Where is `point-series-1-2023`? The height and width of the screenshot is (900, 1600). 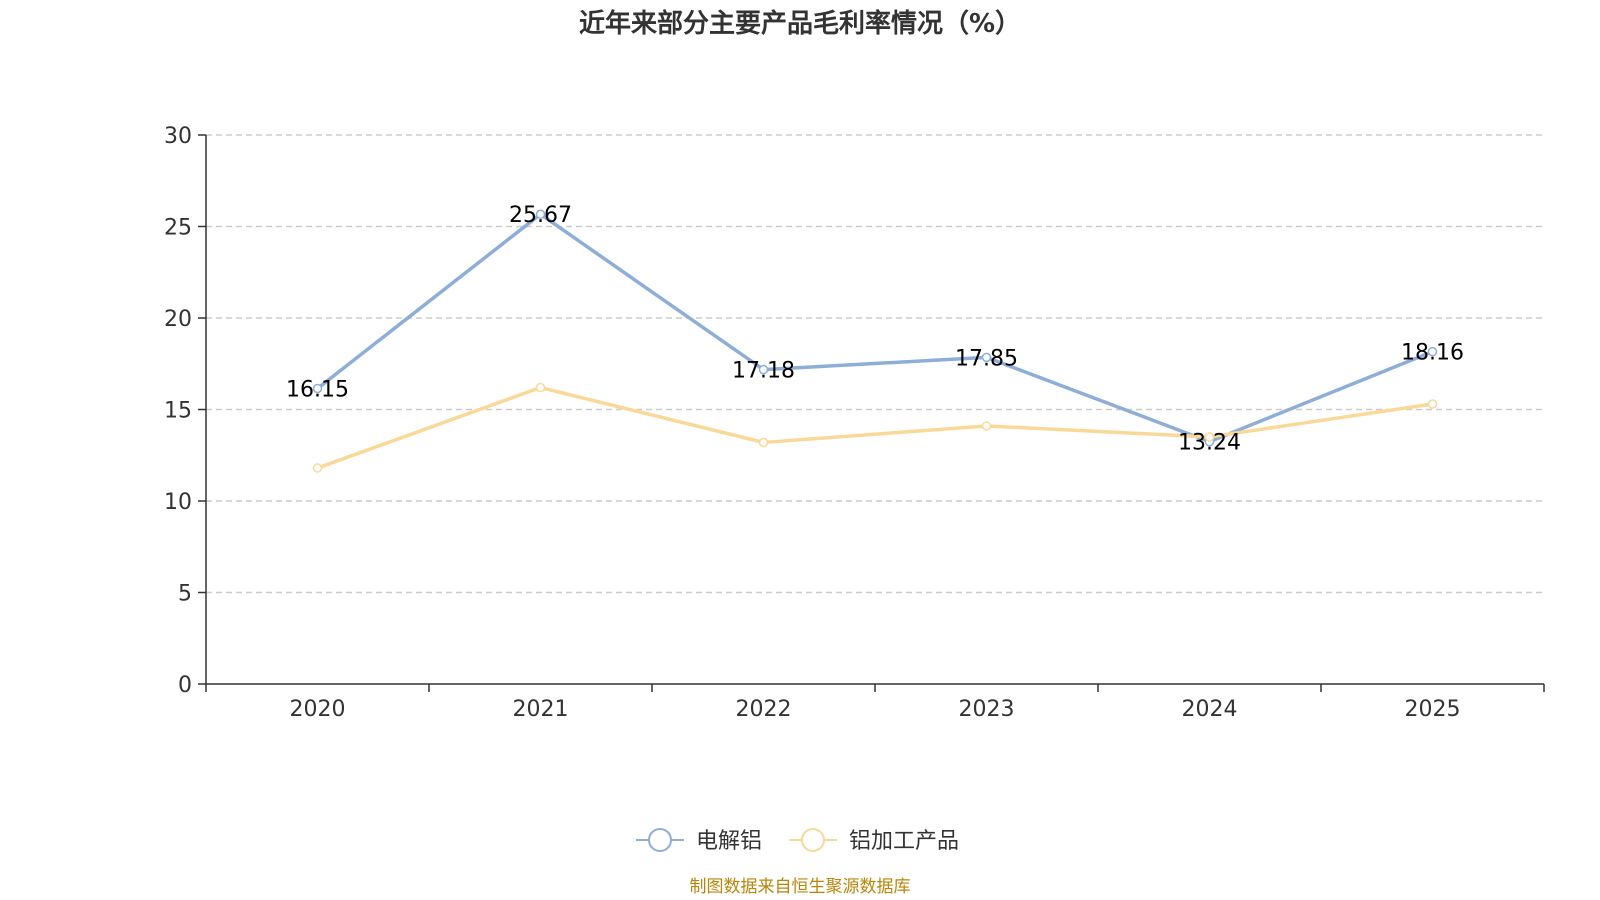 point-series-1-2023 is located at coordinates (986, 426).